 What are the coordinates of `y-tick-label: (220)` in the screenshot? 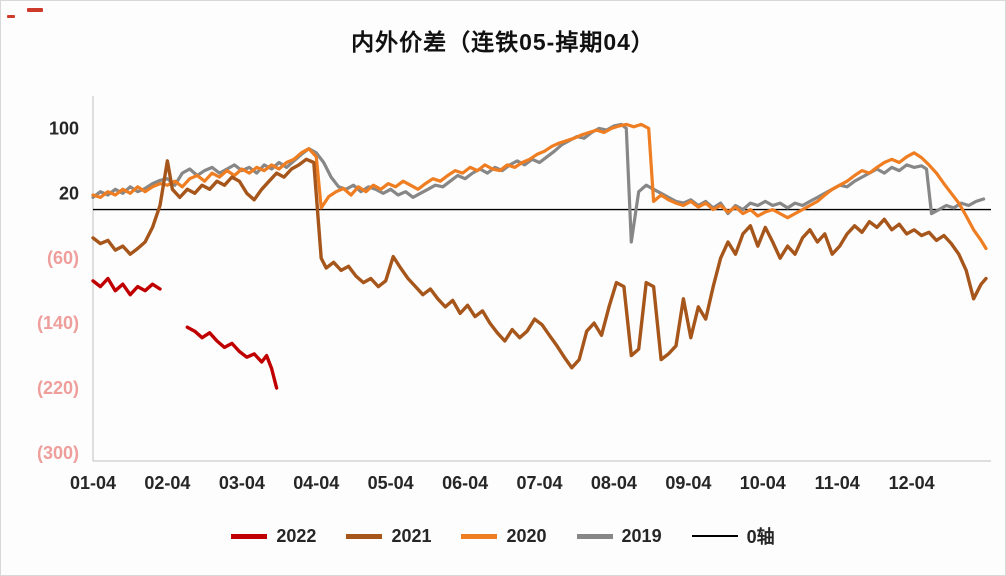 It's located at (58, 388).